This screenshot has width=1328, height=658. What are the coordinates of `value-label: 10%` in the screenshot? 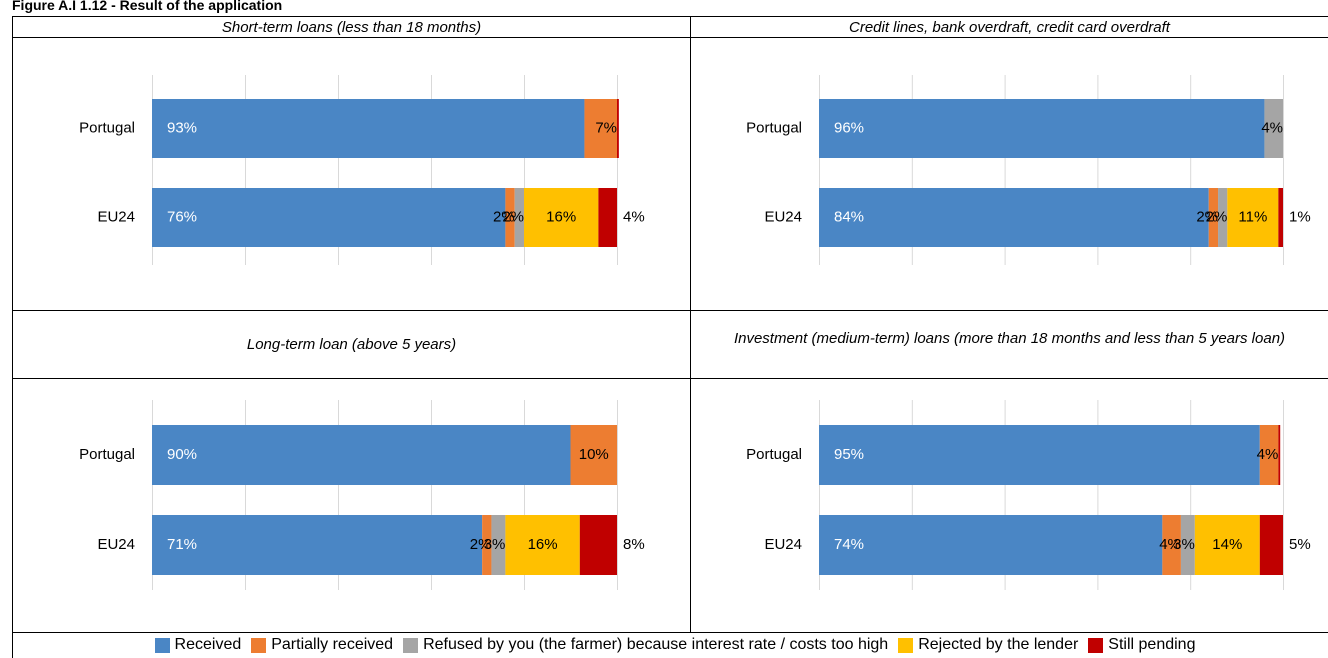 It's located at (594, 454).